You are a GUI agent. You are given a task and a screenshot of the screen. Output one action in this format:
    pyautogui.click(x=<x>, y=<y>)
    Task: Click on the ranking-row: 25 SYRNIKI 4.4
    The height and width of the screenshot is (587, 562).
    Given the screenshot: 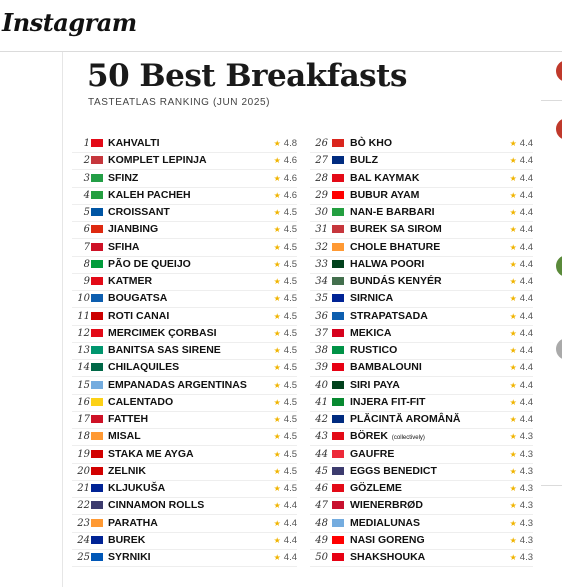 What is the action you would take?
    pyautogui.click(x=184, y=558)
    